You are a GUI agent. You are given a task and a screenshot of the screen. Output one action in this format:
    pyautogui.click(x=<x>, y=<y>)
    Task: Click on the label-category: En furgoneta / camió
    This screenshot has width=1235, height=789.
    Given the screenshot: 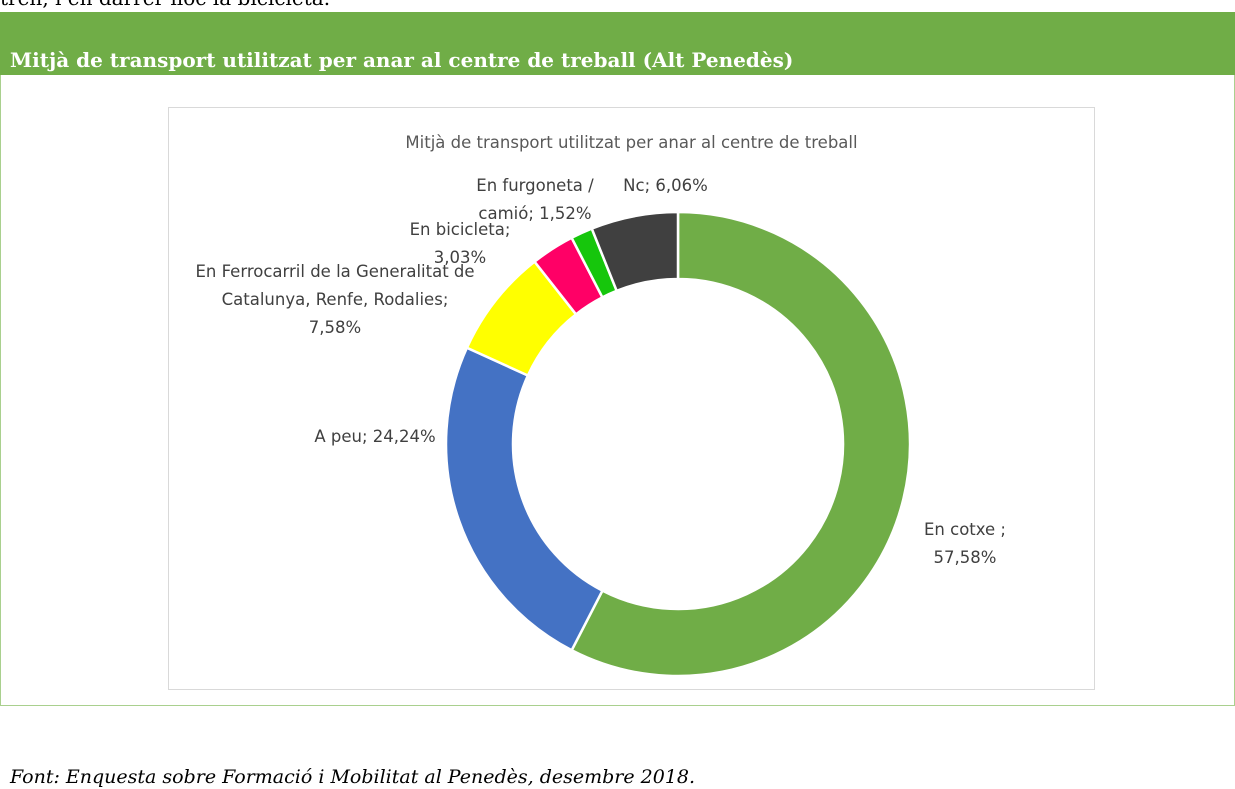 What is the action you would take?
    pyautogui.click(x=537, y=199)
    